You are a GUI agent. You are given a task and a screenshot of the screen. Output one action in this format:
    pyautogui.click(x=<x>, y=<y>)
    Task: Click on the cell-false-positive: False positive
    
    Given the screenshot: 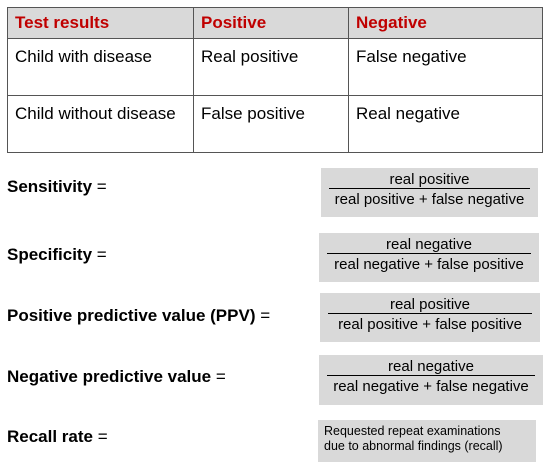 What is the action you would take?
    pyautogui.click(x=271, y=124)
    